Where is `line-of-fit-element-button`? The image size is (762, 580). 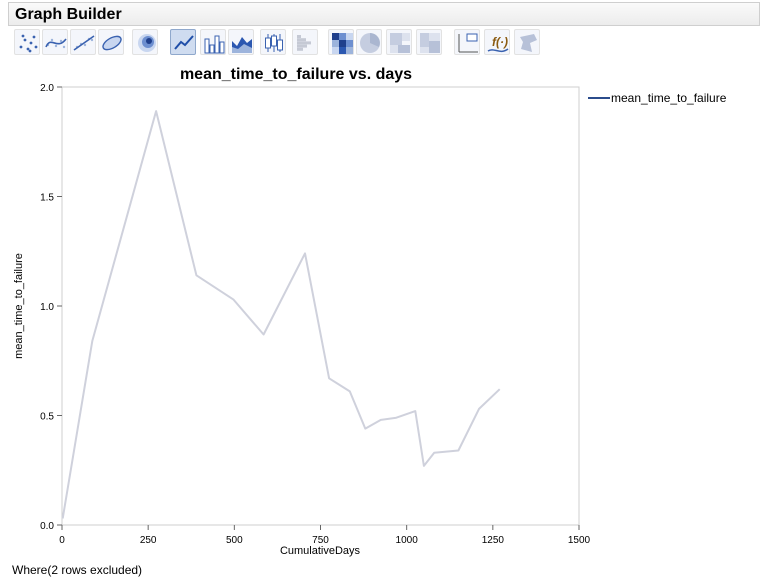 line-of-fit-element-button is located at coordinates (83, 42).